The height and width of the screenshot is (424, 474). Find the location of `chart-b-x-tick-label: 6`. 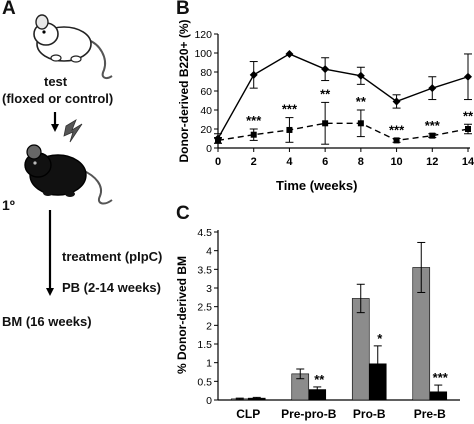

chart-b-x-tick-label: 6 is located at coordinates (325, 162).